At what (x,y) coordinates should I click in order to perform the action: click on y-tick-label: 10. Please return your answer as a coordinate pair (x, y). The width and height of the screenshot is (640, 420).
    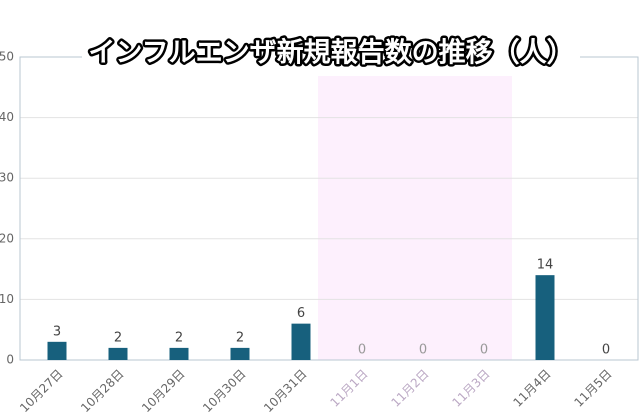
    Looking at the image, I should click on (7, 299).